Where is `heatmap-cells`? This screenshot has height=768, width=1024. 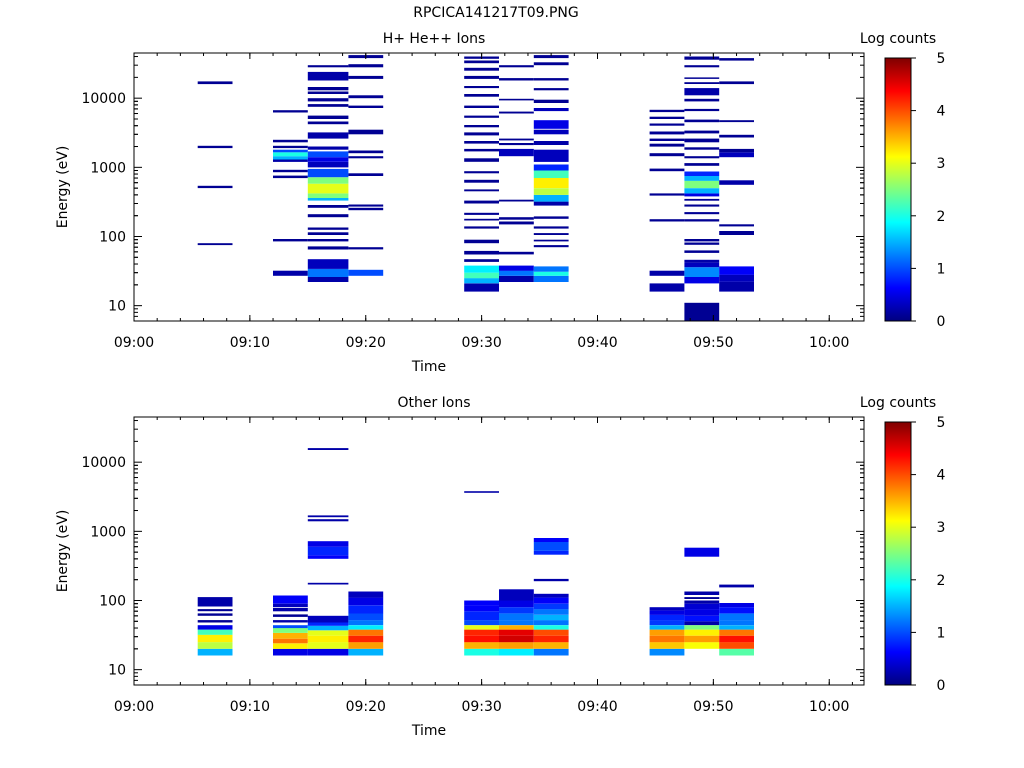
heatmap-cells is located at coordinates (475, 552).